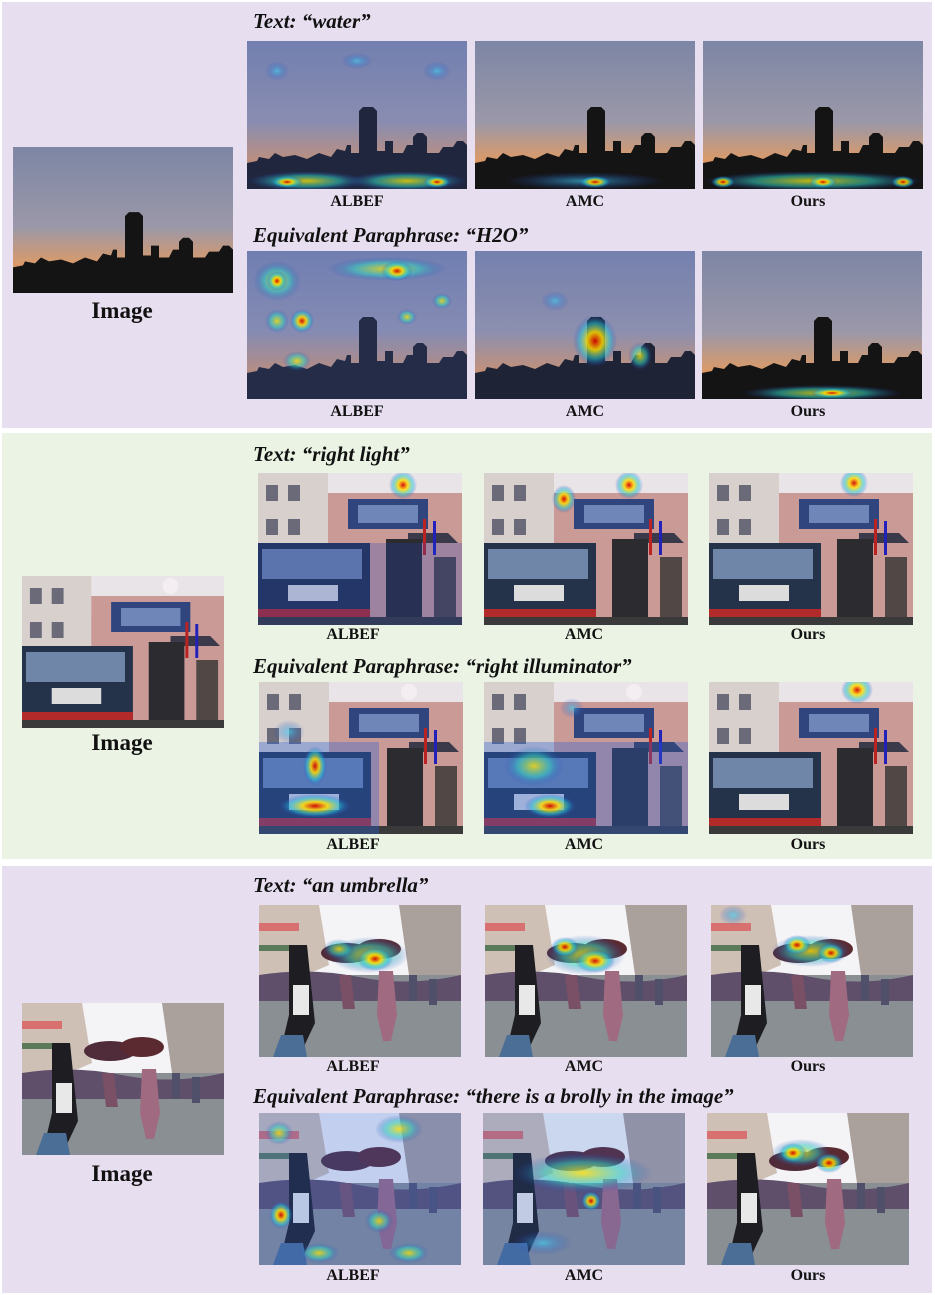  I want to click on text-query-heading: Text: “right light”, so click(331, 454).